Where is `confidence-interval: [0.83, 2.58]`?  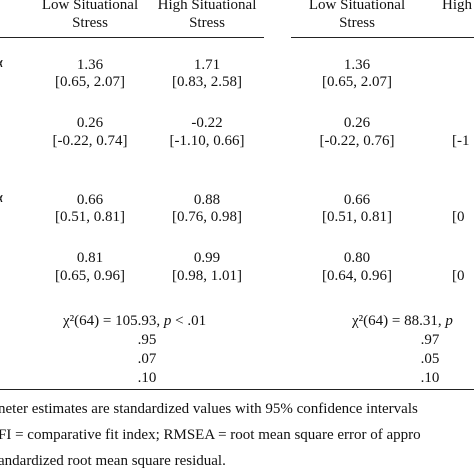
confidence-interval: [0.83, 2.58] is located at coordinates (207, 82).